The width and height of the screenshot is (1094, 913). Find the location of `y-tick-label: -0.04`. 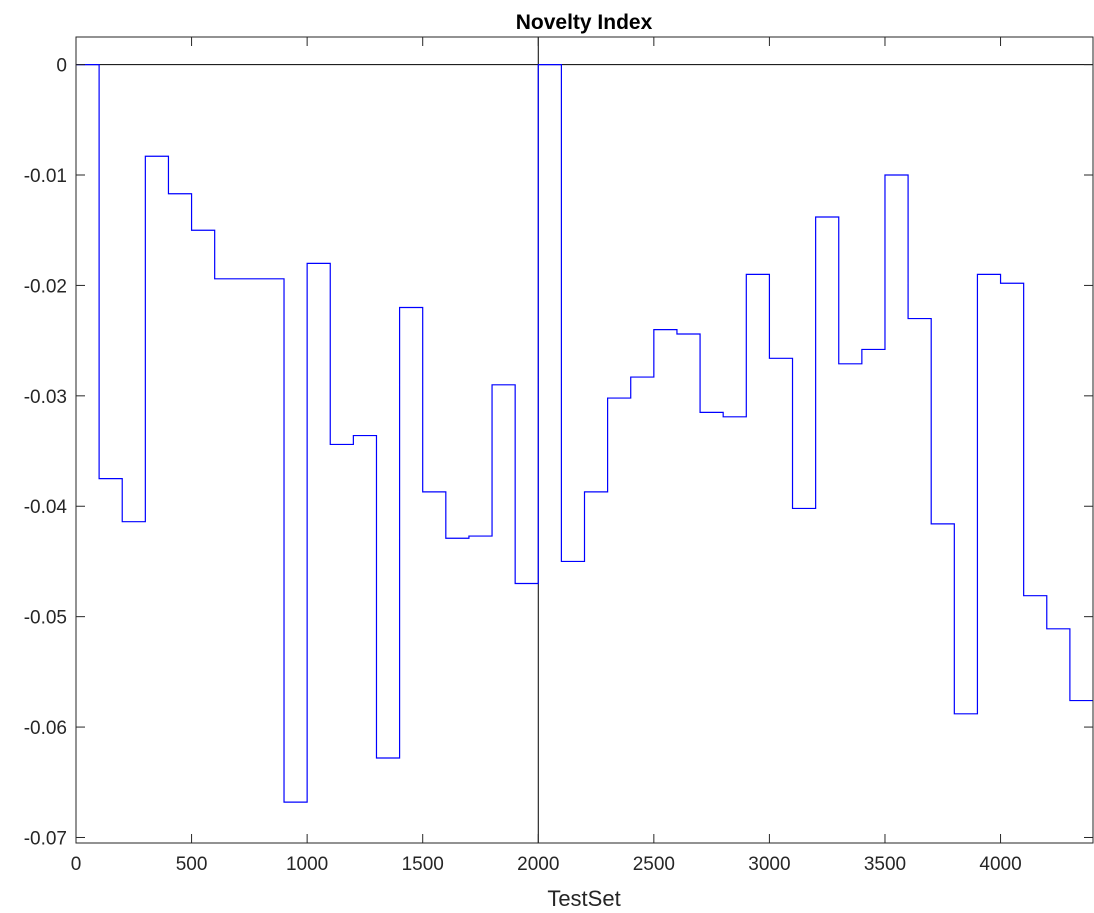

y-tick-label: -0.04 is located at coordinates (46, 507).